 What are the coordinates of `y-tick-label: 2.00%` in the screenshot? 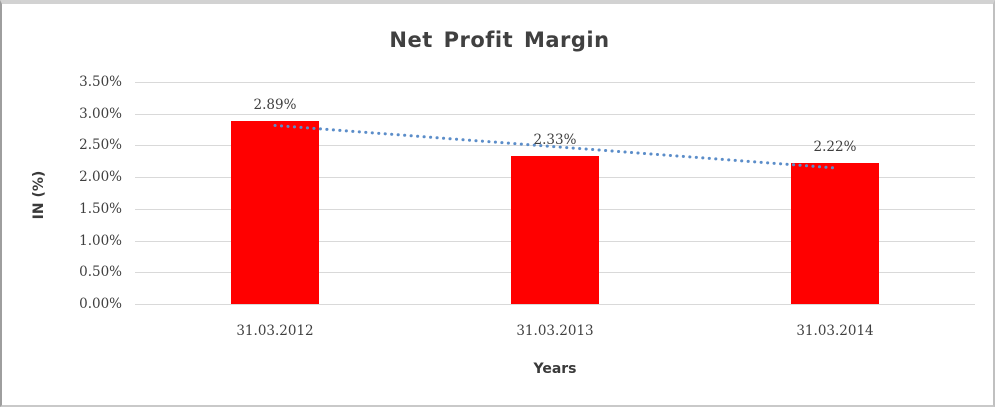 It's located at (100, 177).